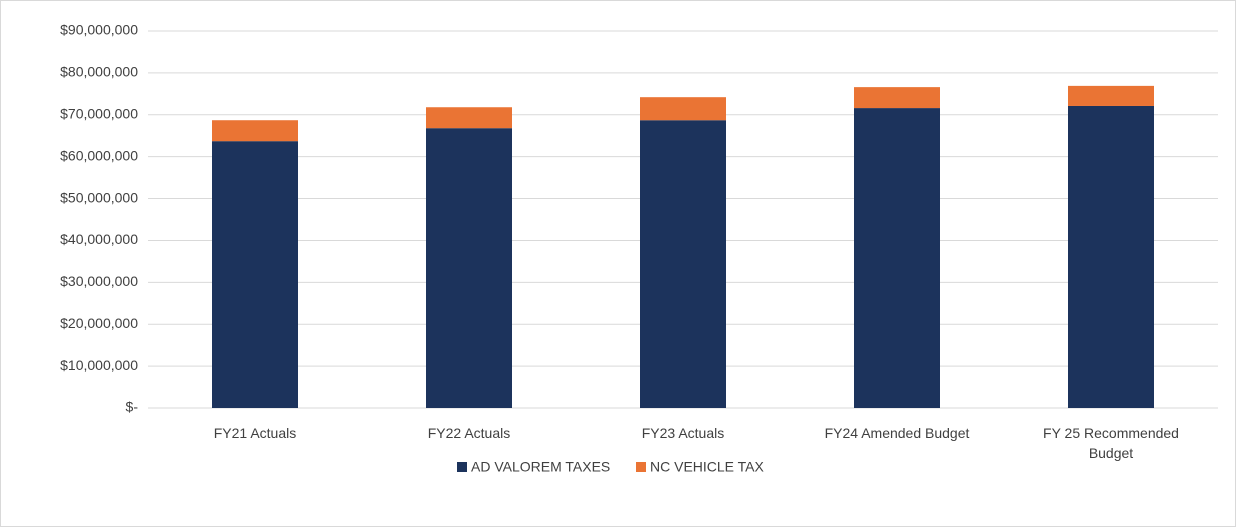 This screenshot has width=1236, height=527. I want to click on x-tick-label: FY 25 Recommended Budget, so click(1111, 443).